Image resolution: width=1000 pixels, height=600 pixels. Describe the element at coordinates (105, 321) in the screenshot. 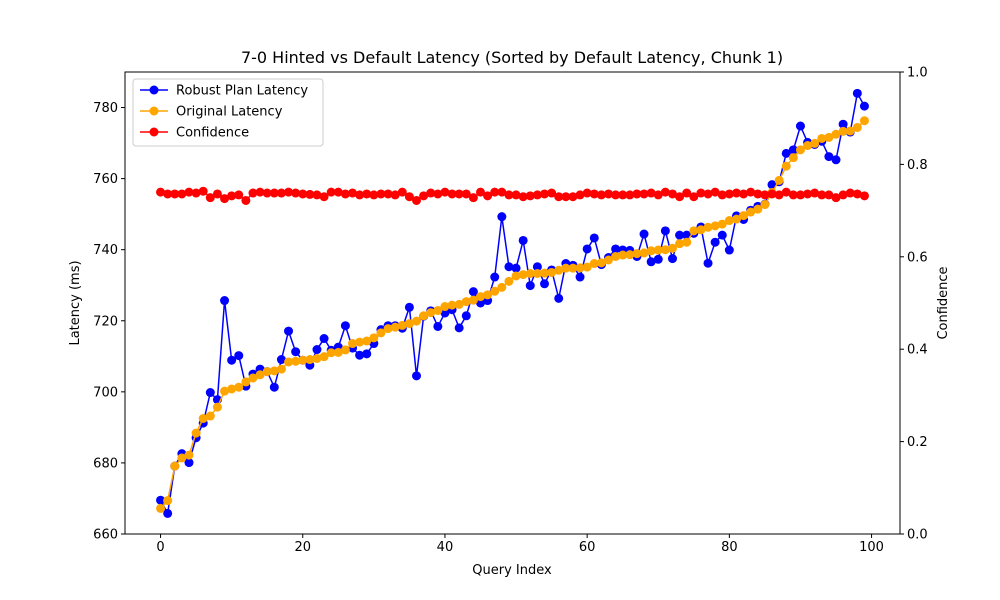

I see `y-tick-label: 720` at that location.